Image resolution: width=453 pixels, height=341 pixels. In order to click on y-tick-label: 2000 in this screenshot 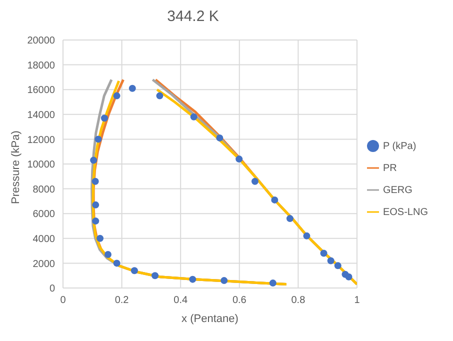, I will do `click(44, 264)`.